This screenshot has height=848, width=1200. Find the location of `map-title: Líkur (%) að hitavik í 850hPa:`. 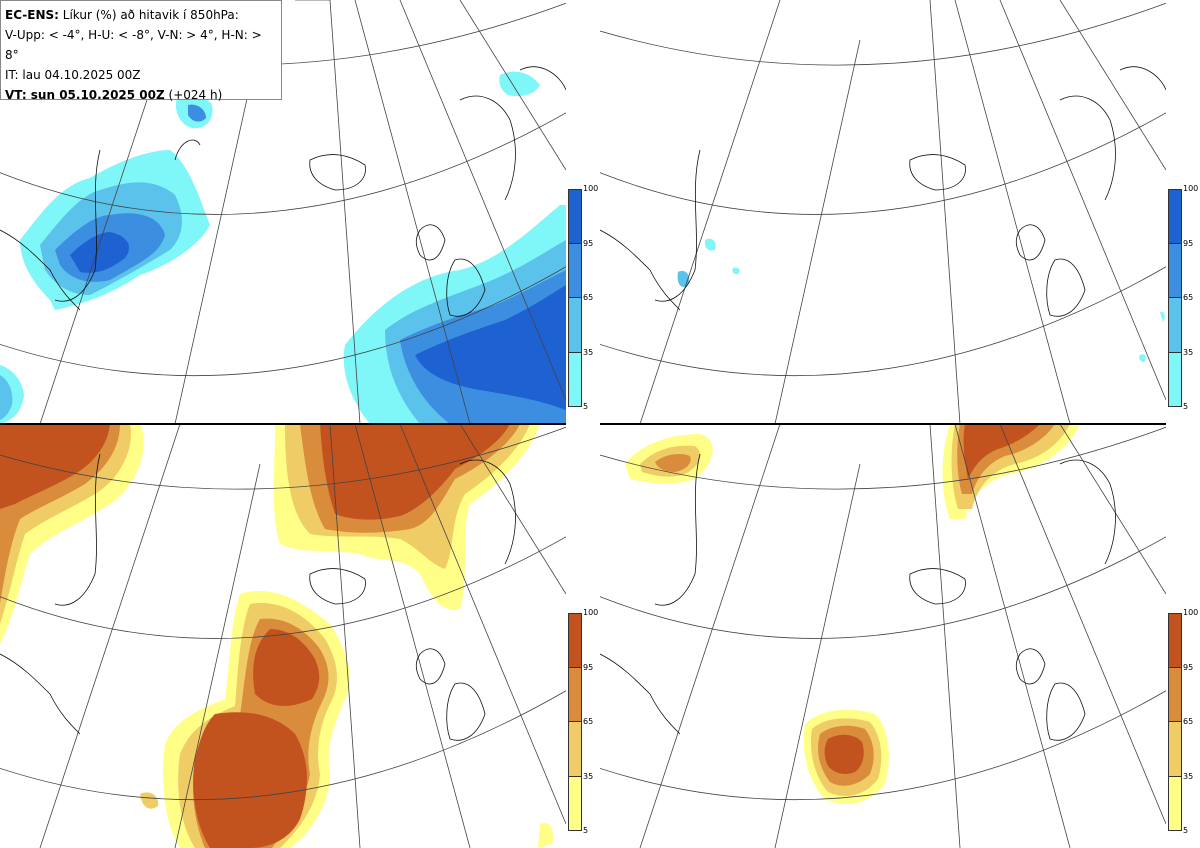

map-title: Líkur (%) að hitavik í 850hPa: is located at coordinates (150, 15).